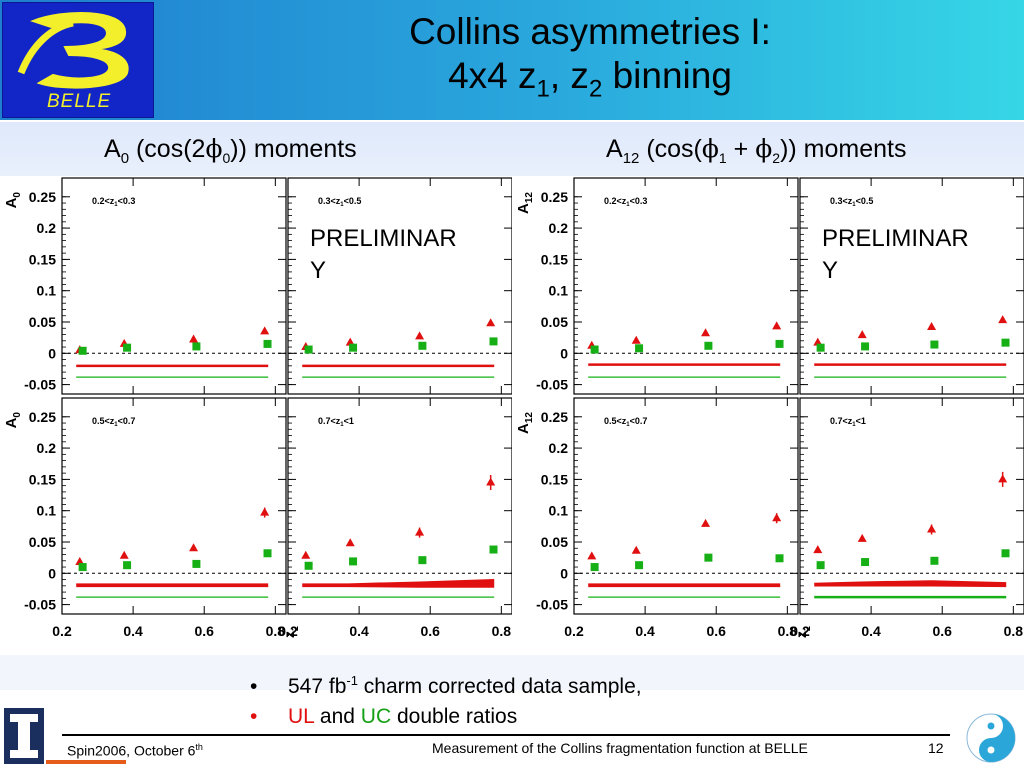 Image resolution: width=1024 pixels, height=769 pixels. I want to click on title-line-2: 4x4 z1, z2 binning, so click(590, 79).